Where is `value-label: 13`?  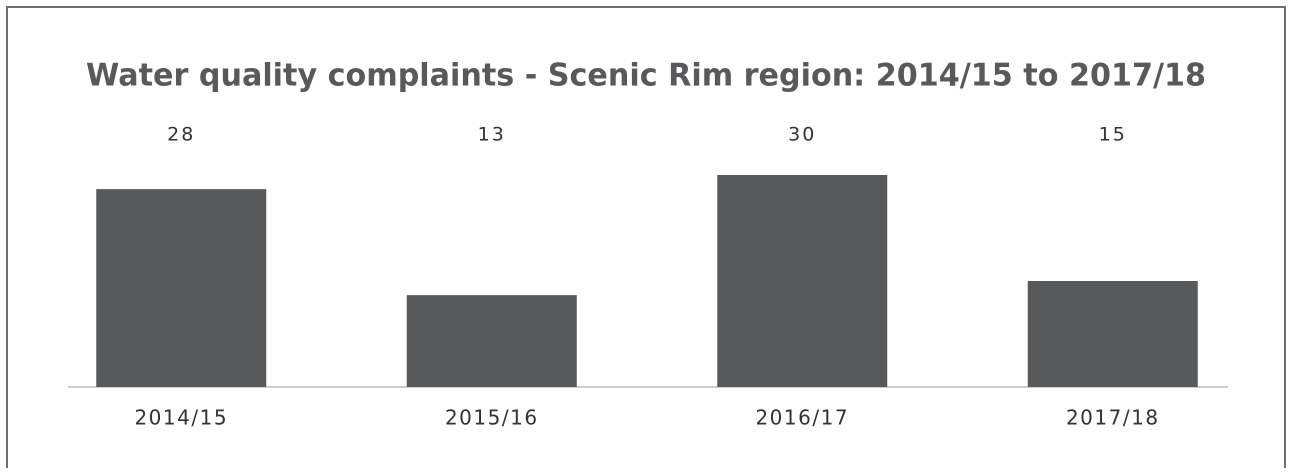 value-label: 13 is located at coordinates (492, 135).